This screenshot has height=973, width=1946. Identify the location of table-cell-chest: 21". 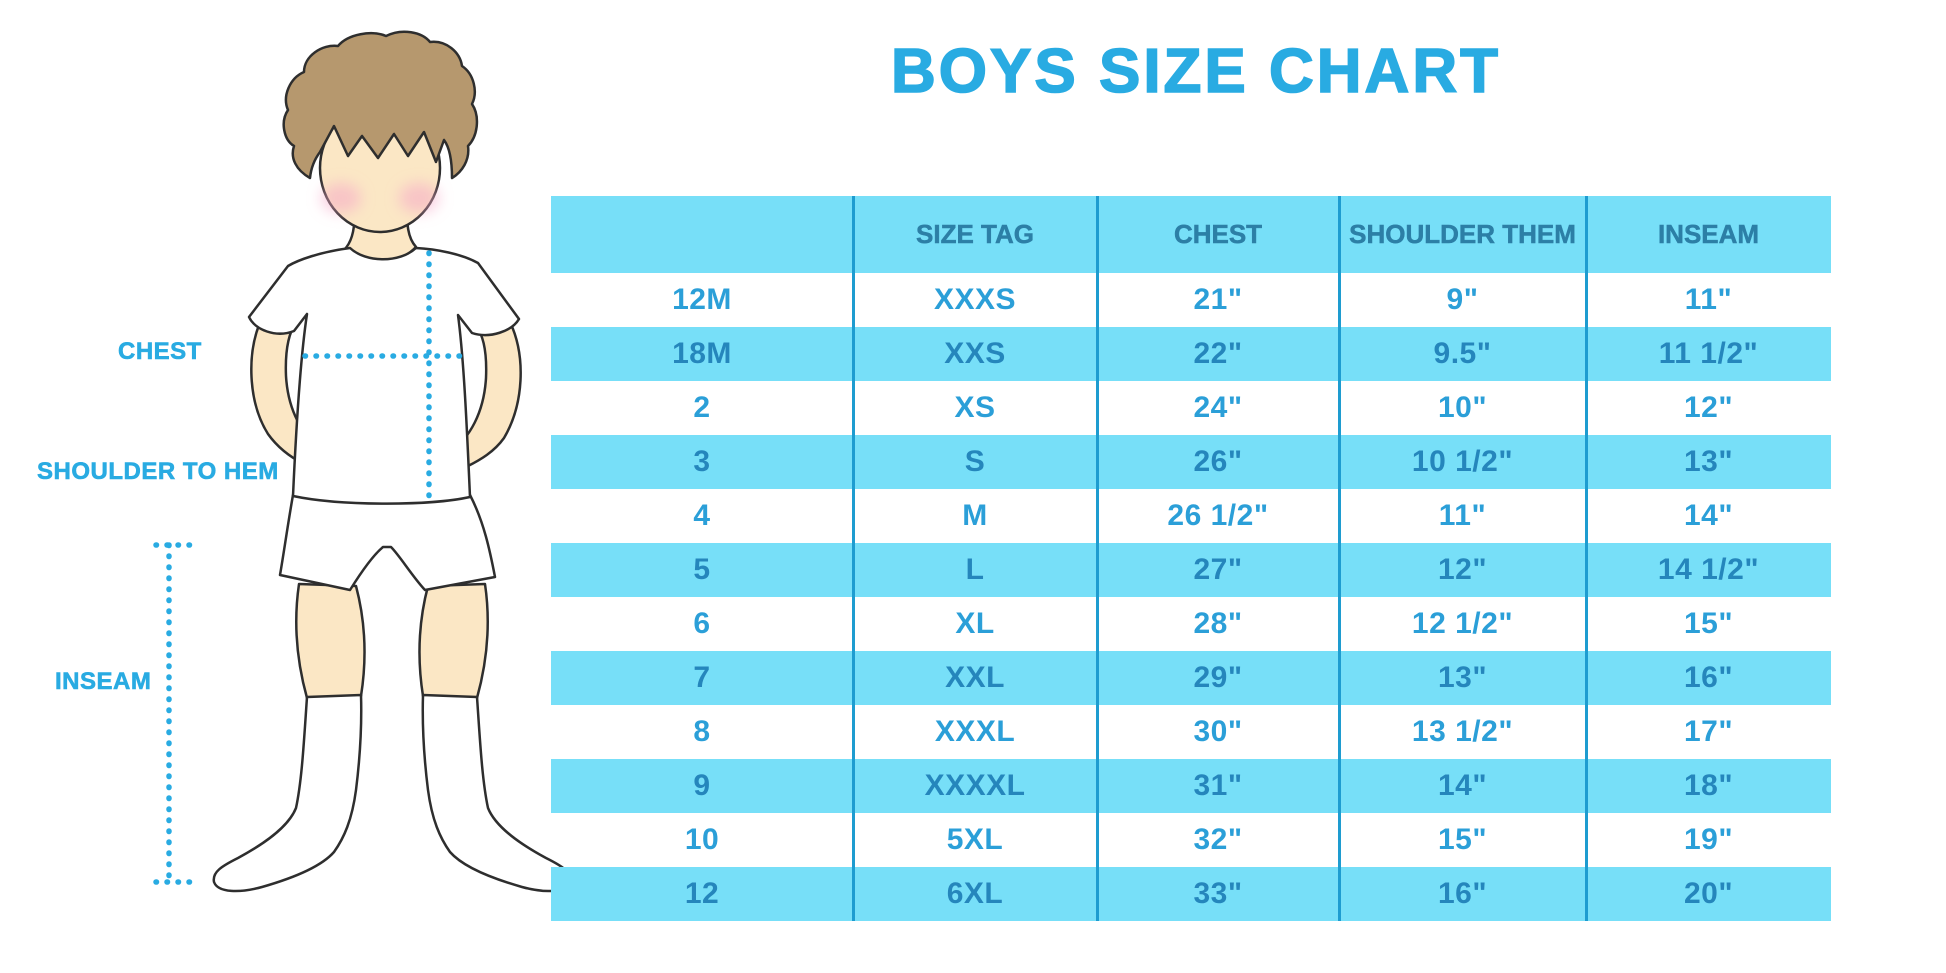
(1218, 299).